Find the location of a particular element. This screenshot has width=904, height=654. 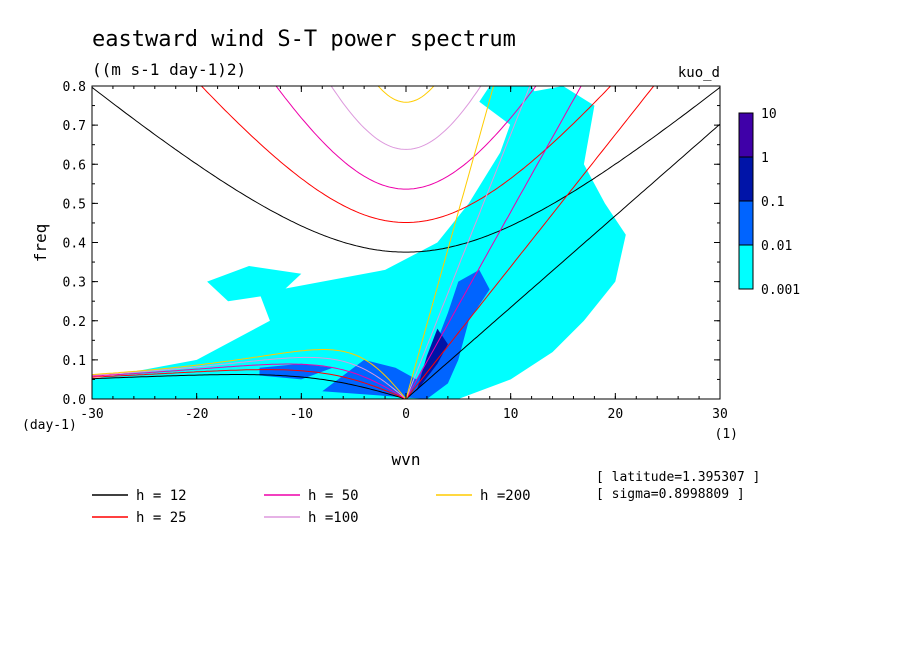

curve-er1-h25 is located at coordinates (249, 384).